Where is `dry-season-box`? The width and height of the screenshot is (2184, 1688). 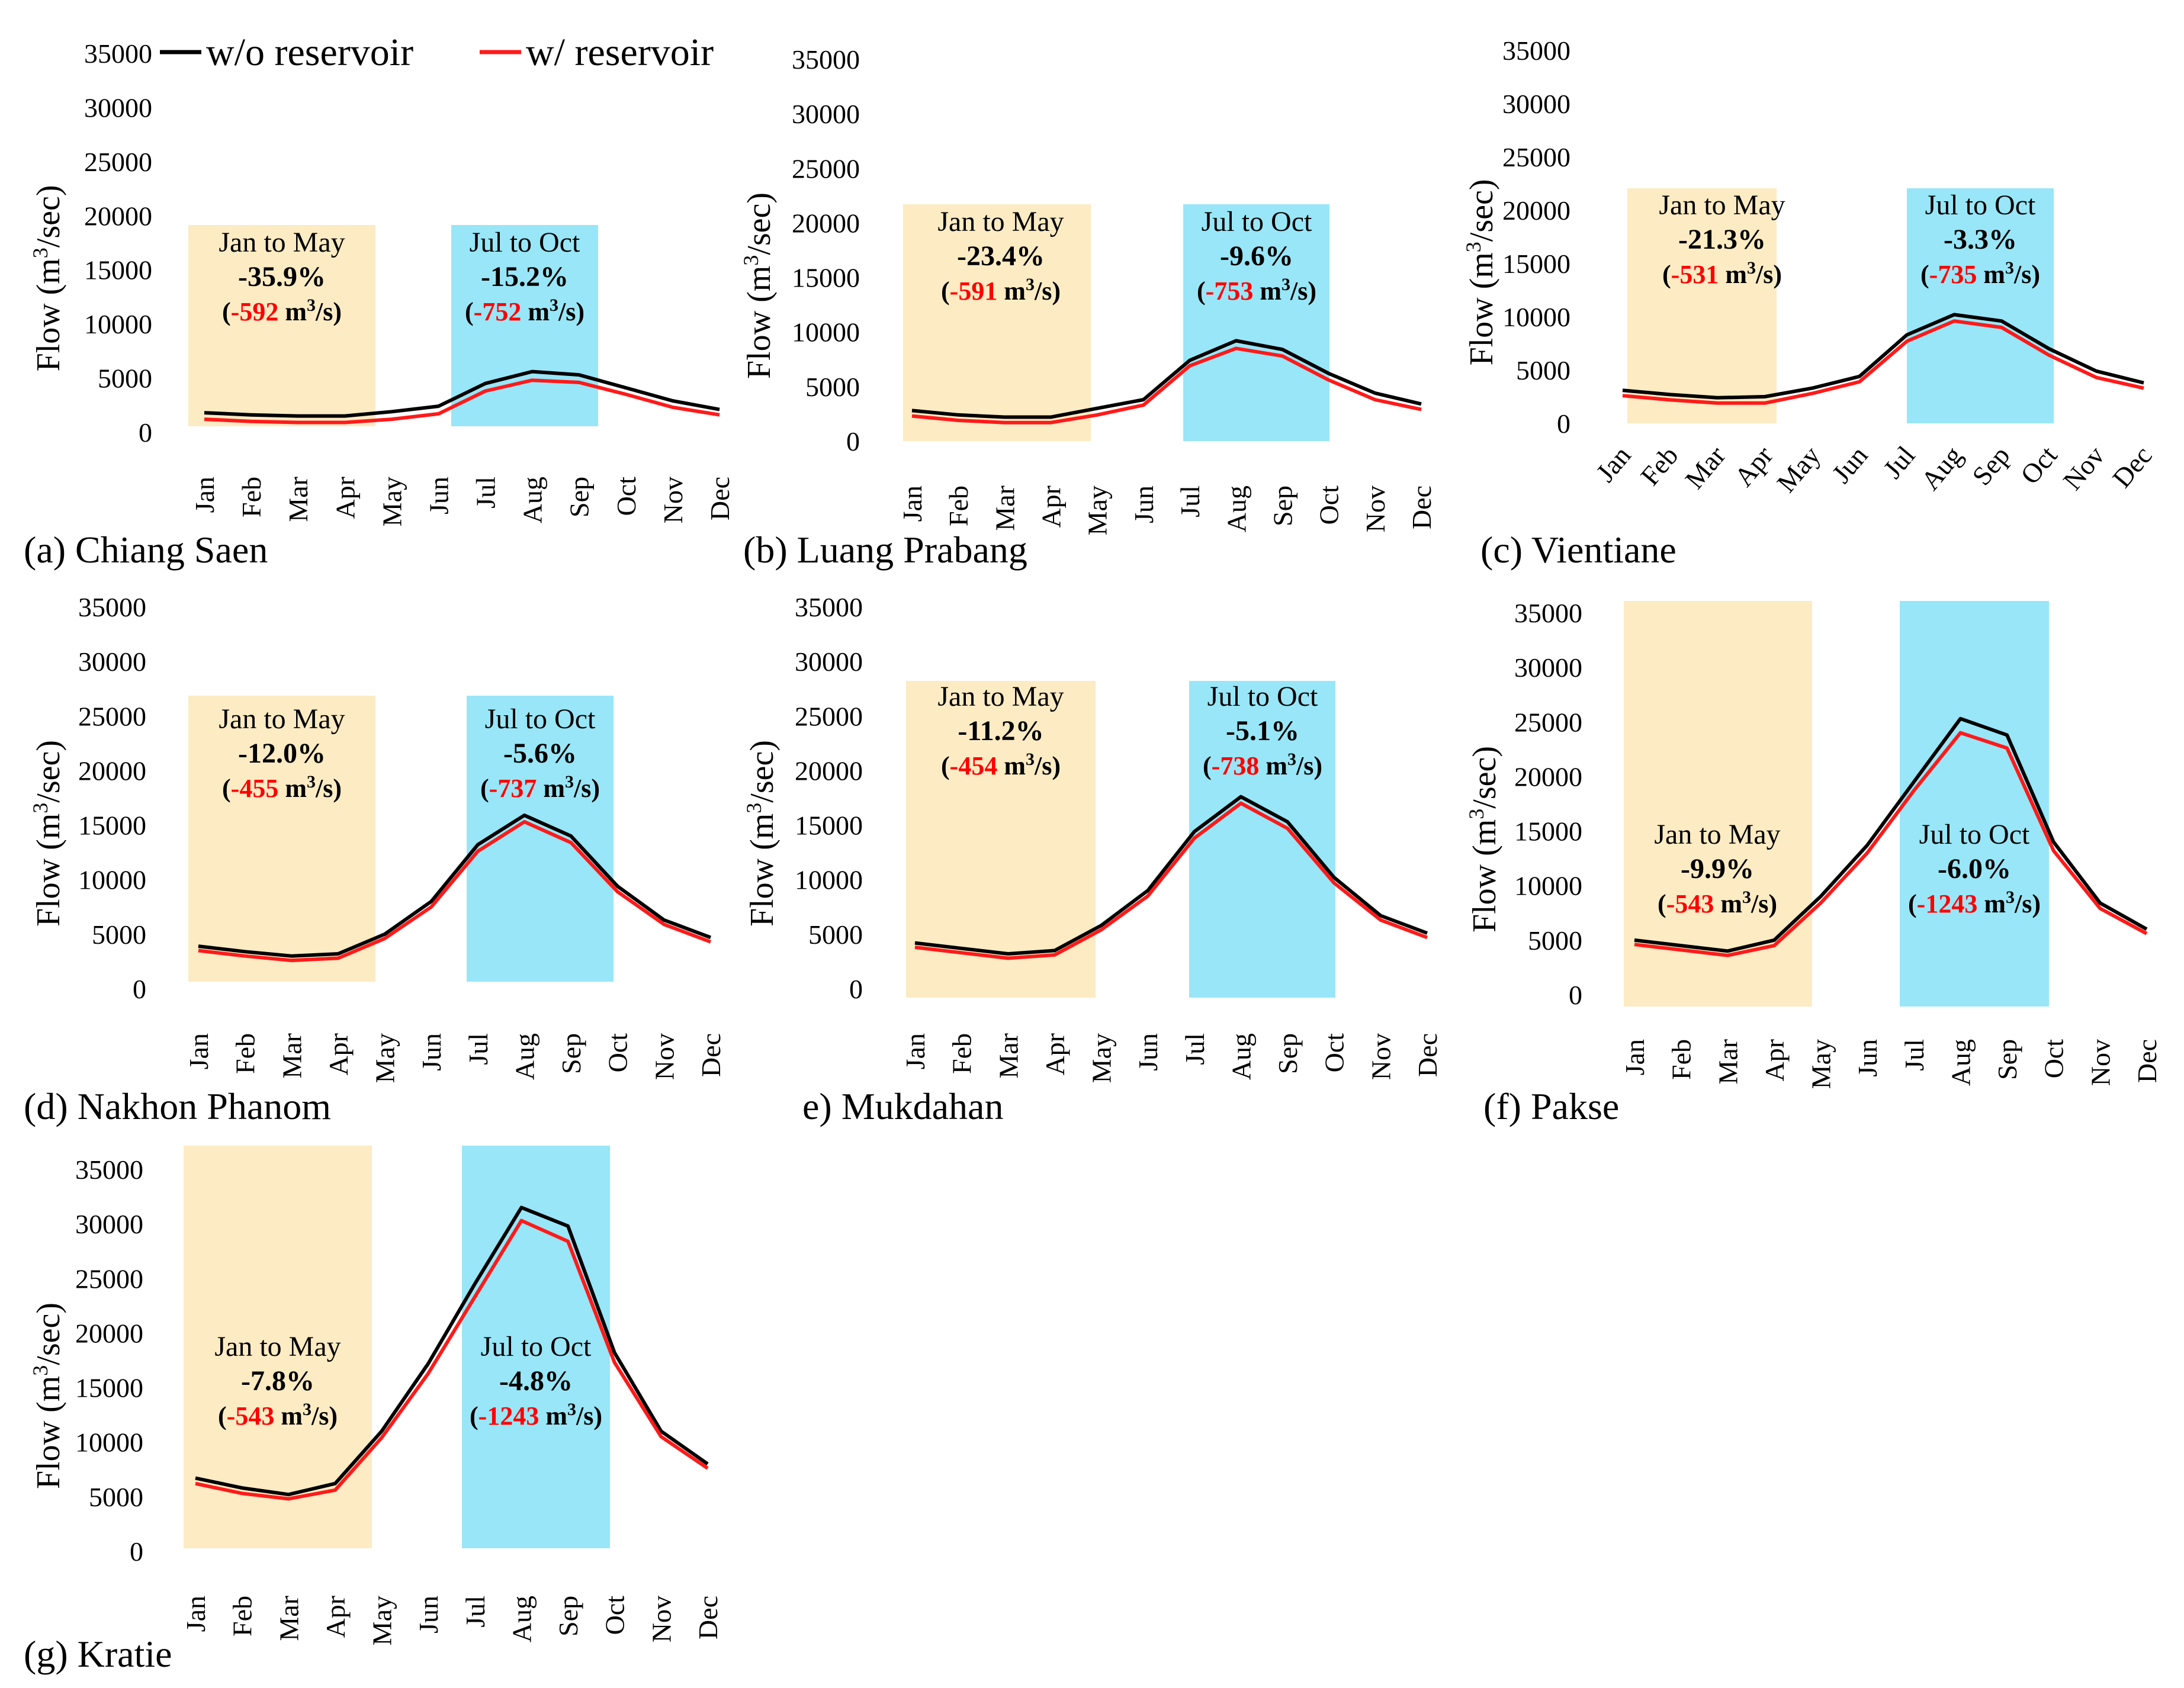
dry-season-box is located at coordinates (281, 325).